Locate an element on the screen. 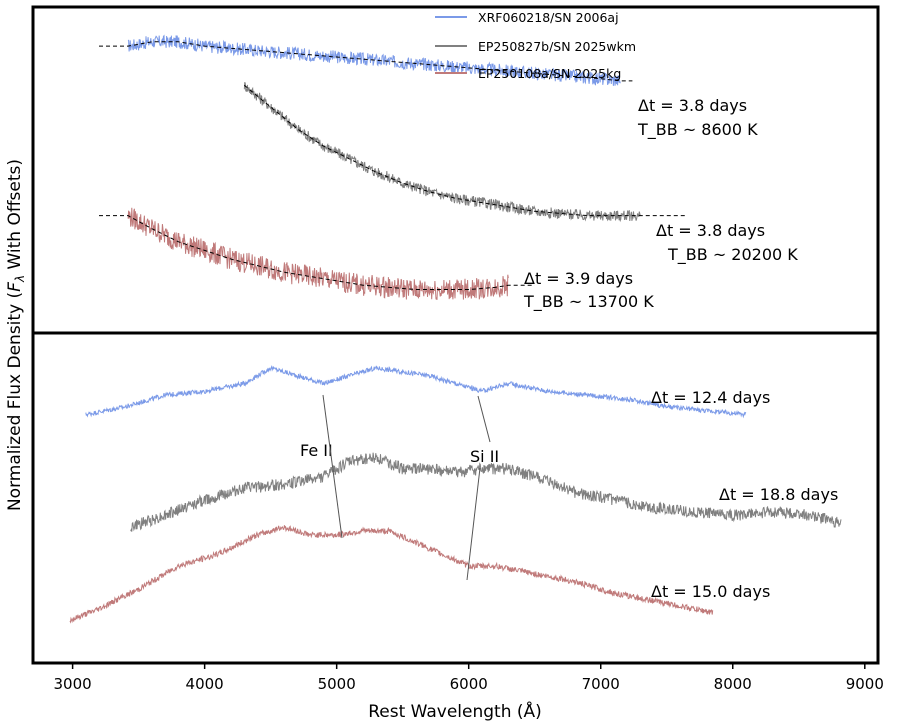 This screenshot has height=728, width=897. annotation-tbb-sn2006aj: T_BB ~ 8600 K is located at coordinates (697, 130).